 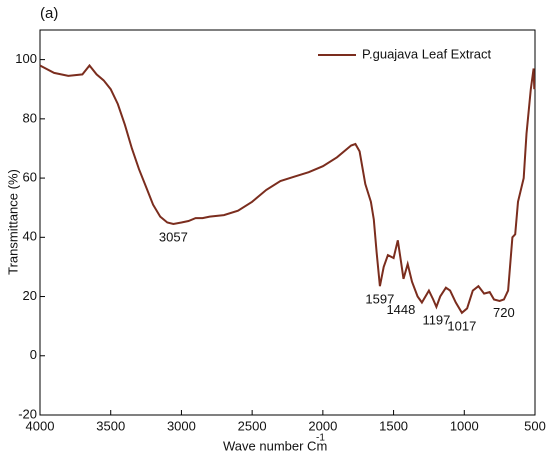 I want to click on x-tick-label: 1500, so click(x=393, y=425).